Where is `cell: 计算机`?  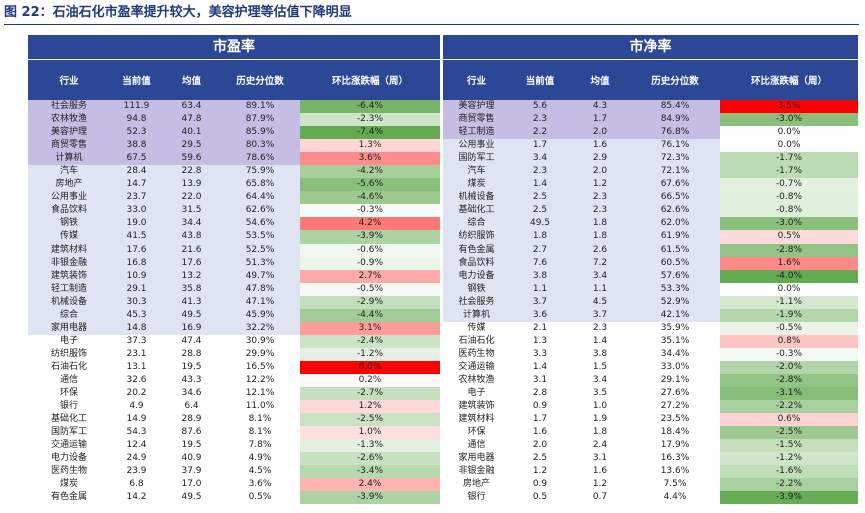 cell: 计算机 is located at coordinates (476, 315).